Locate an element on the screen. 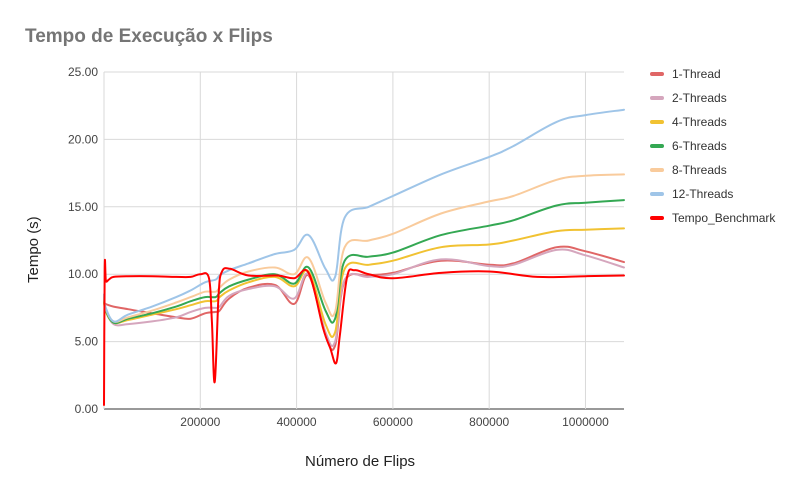 This screenshot has width=803, height=497. legend-item-tempo-benchmark: Tempo_Benchmark is located at coordinates (712, 218).